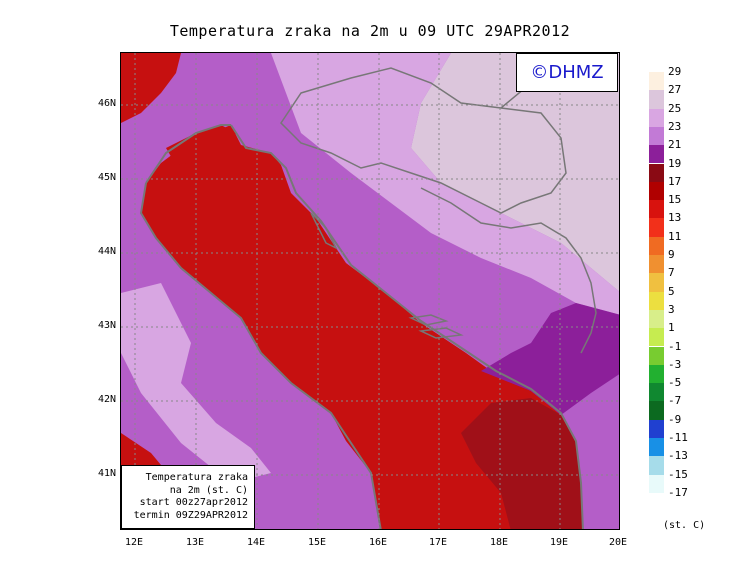 Image resolution: width=740 pixels, height=582 pixels. Describe the element at coordinates (675, 383) in the screenshot. I see `legend-label: -5` at that location.